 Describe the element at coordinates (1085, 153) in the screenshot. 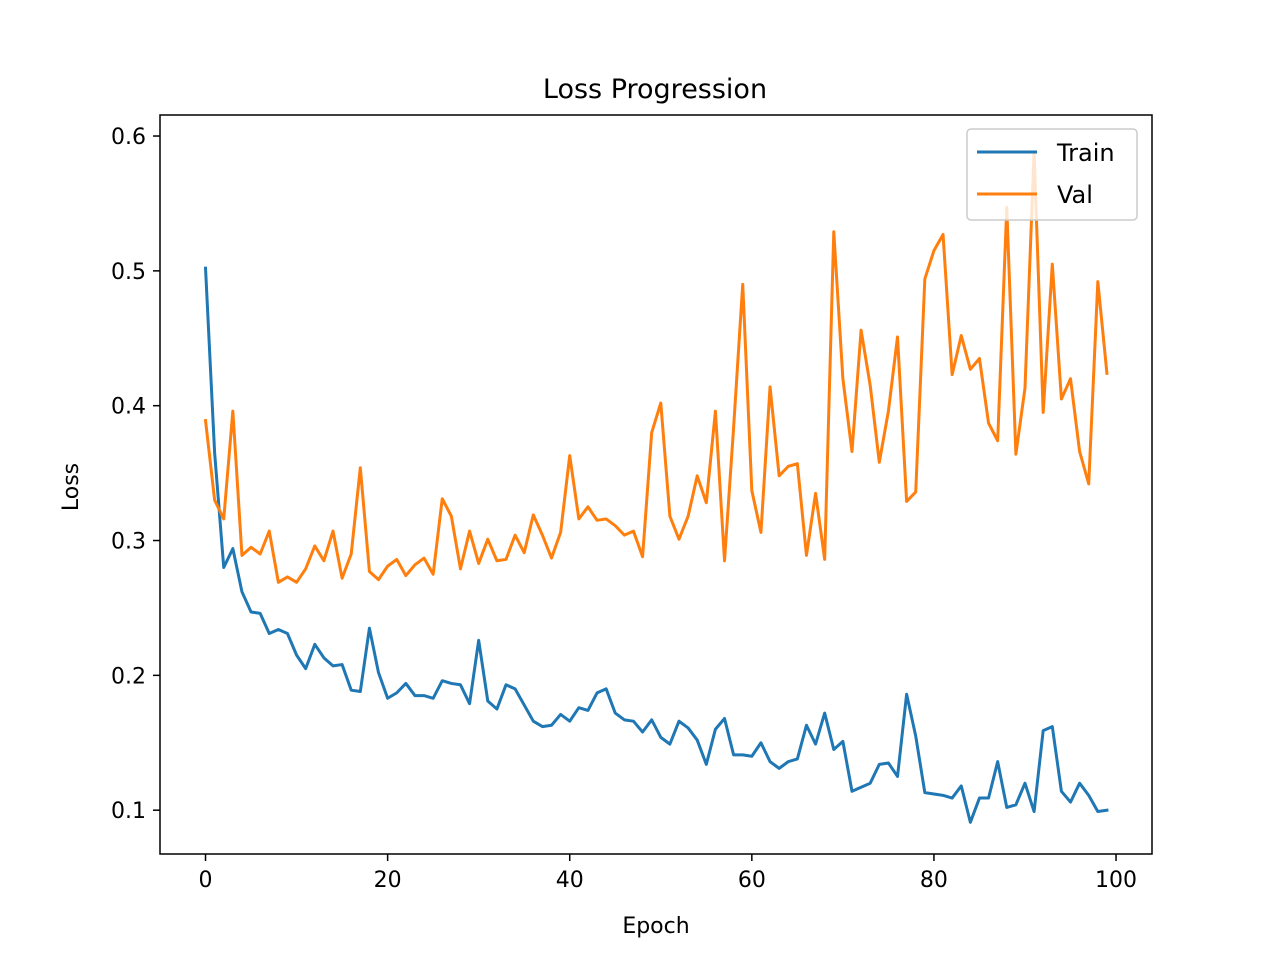

I see `legend-label-train: Train` at that location.